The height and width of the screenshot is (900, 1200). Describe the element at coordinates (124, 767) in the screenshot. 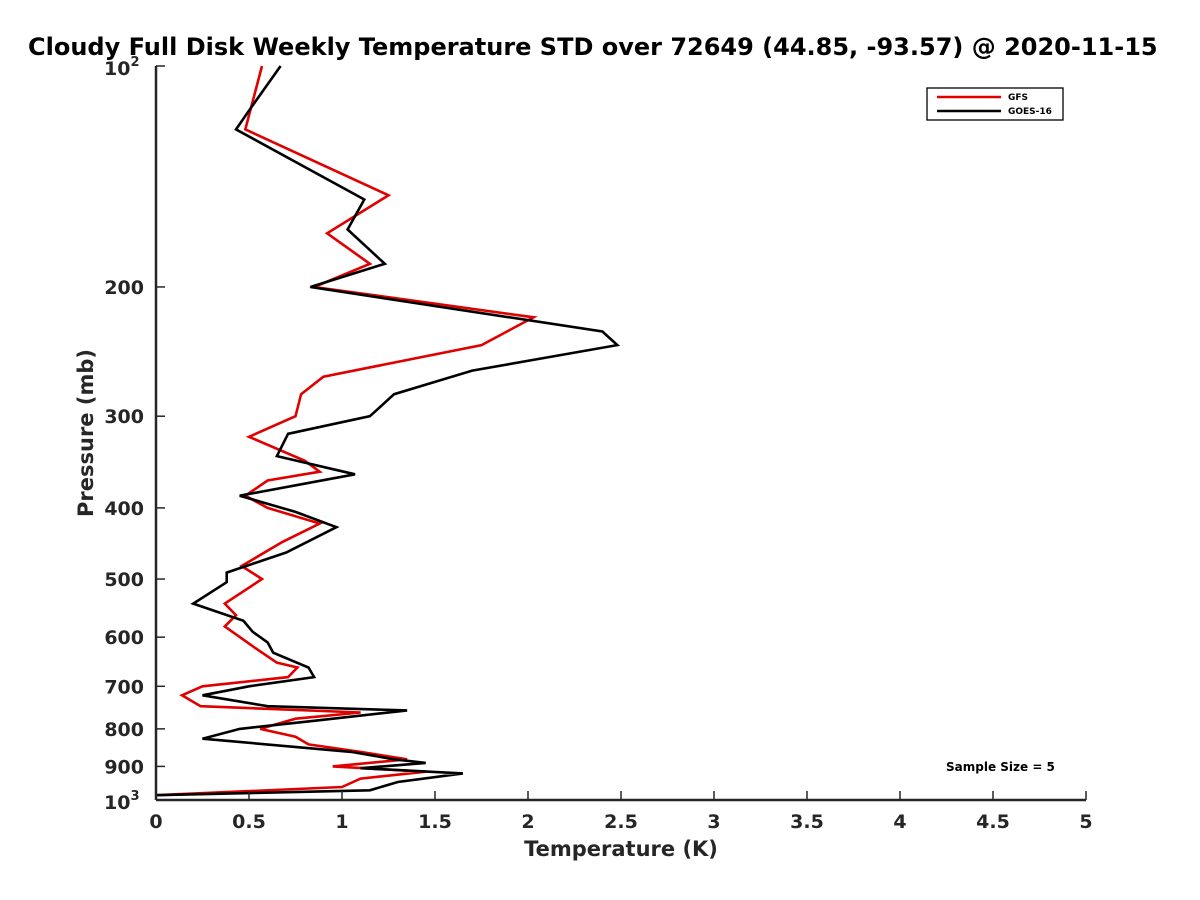

I see `y-tick-label: 900` at that location.